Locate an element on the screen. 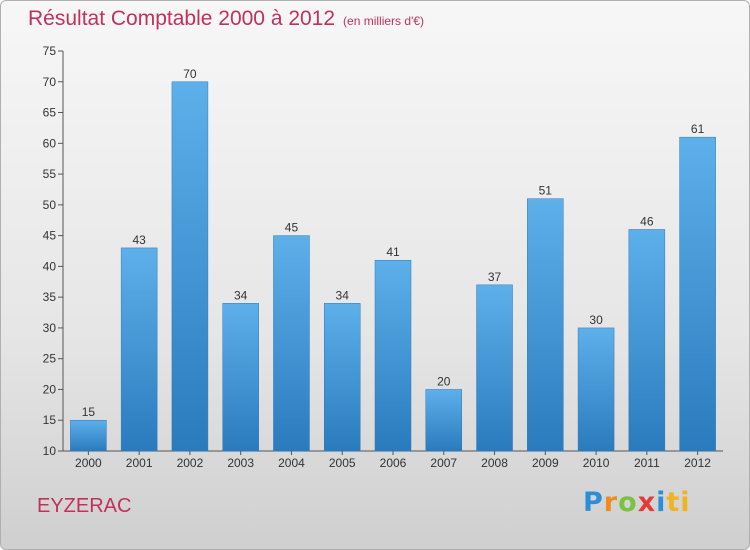  data-label: 45 is located at coordinates (292, 228).